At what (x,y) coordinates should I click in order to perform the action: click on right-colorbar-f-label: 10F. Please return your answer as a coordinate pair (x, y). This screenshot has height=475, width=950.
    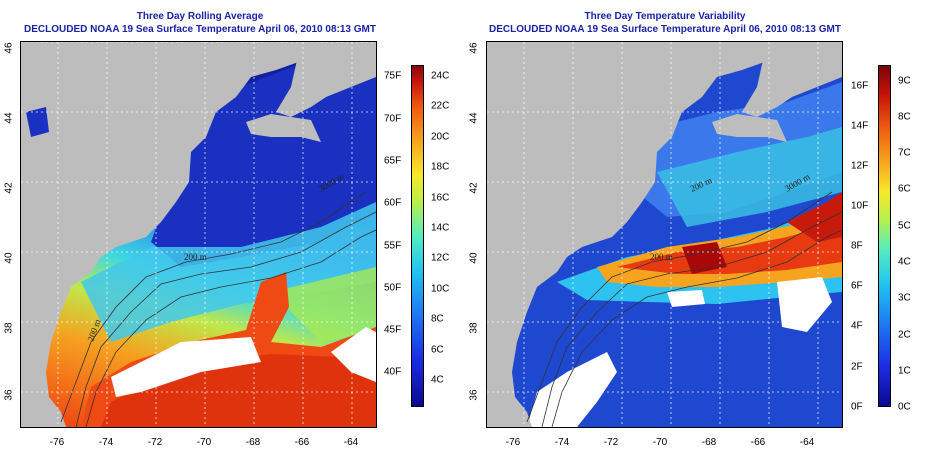
    Looking at the image, I should click on (860, 206).